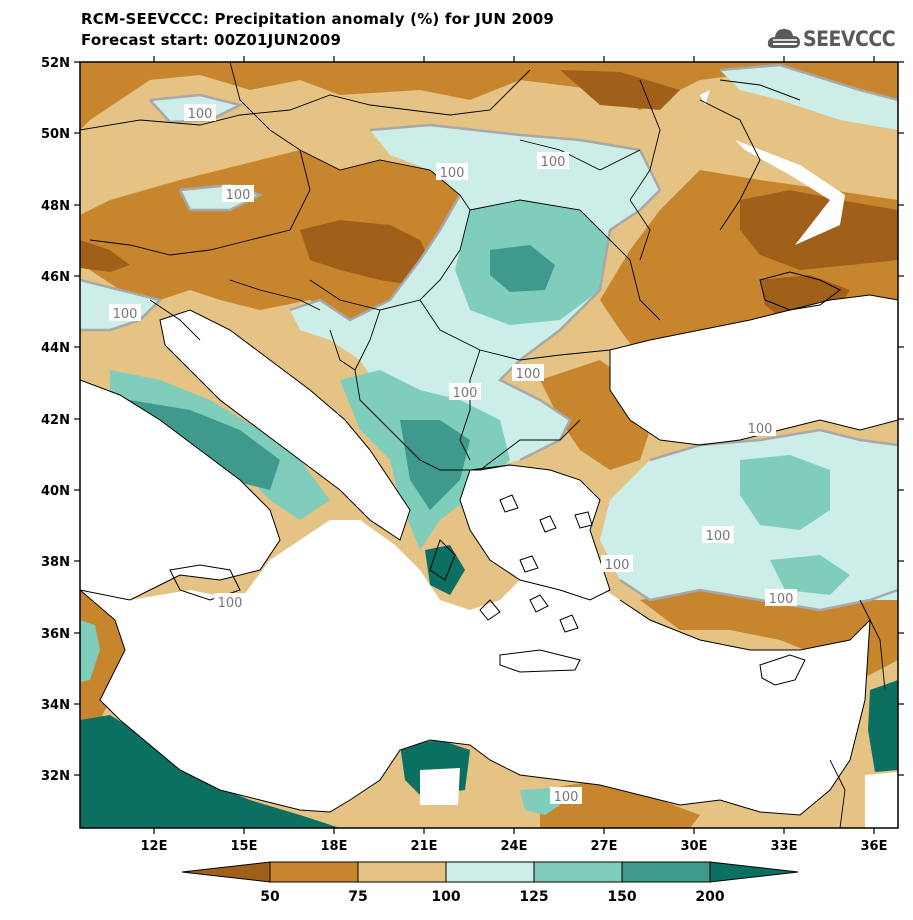 The width and height of the screenshot is (913, 920). What do you see at coordinates (55, 277) in the screenshot?
I see `lat-label: 46N` at bounding box center [55, 277].